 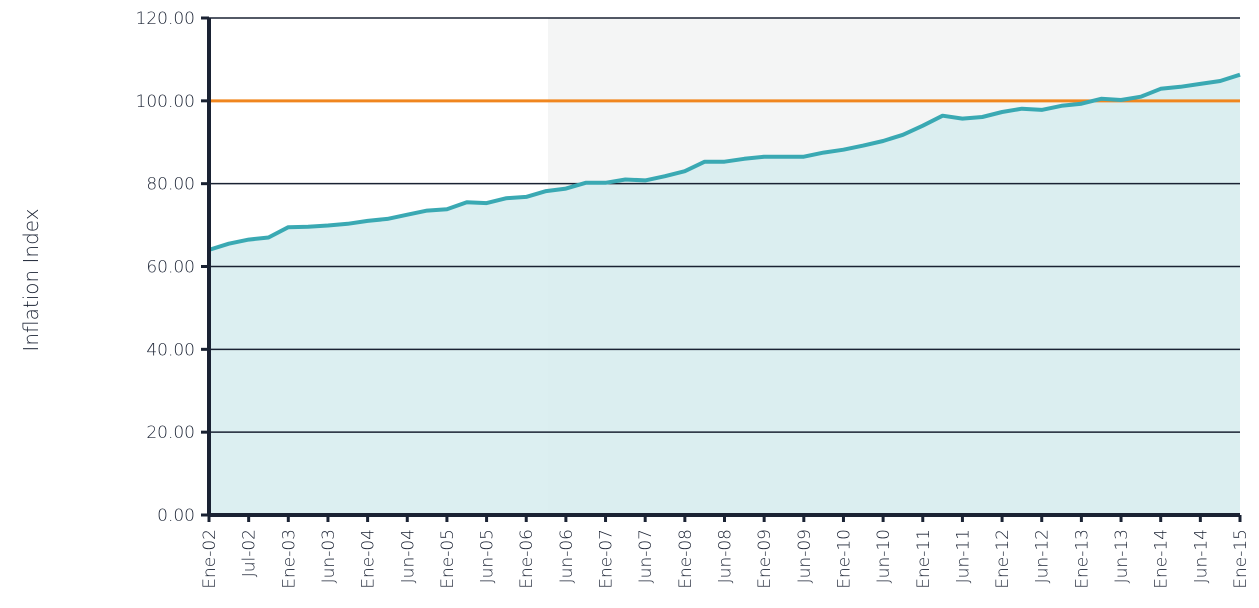 I want to click on y-tick-label: 100.00, so click(x=165, y=102).